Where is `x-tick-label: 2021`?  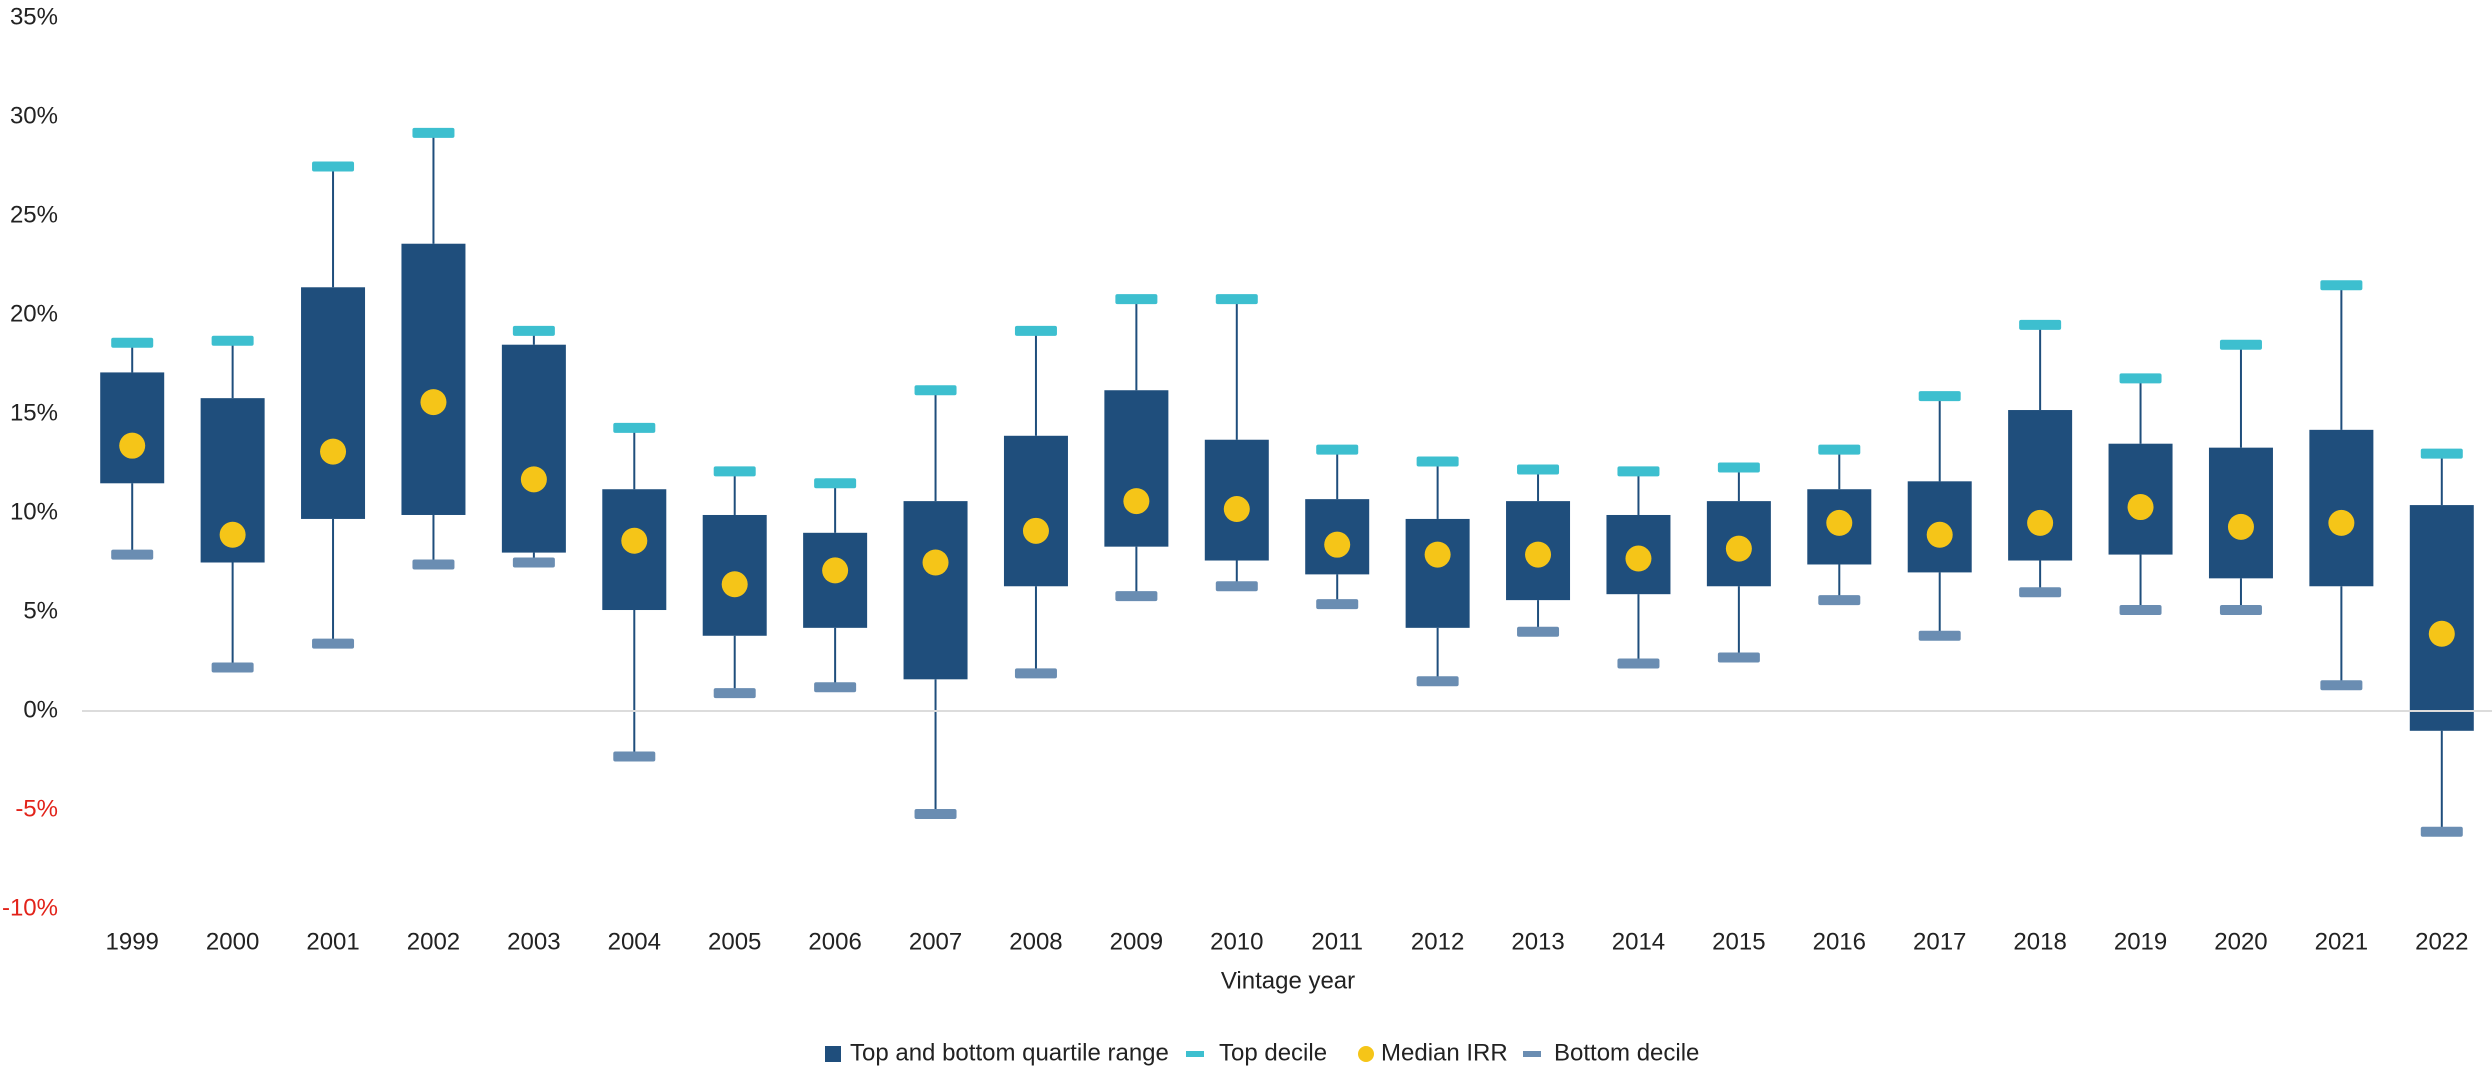 x-tick-label: 2021 is located at coordinates (2341, 941).